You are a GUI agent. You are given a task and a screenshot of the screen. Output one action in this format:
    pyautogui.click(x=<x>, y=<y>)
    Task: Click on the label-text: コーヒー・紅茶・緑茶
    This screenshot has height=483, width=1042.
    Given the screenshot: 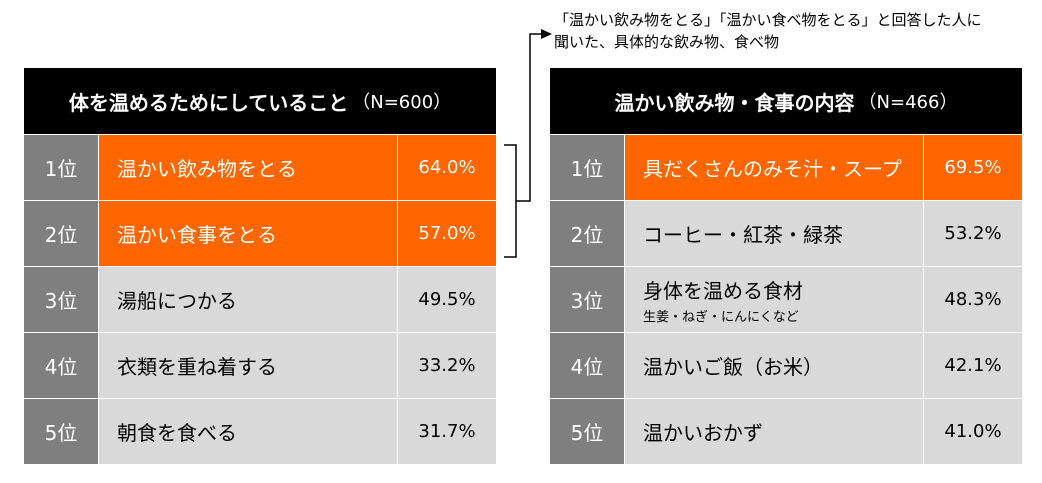 What is the action you would take?
    pyautogui.click(x=743, y=235)
    